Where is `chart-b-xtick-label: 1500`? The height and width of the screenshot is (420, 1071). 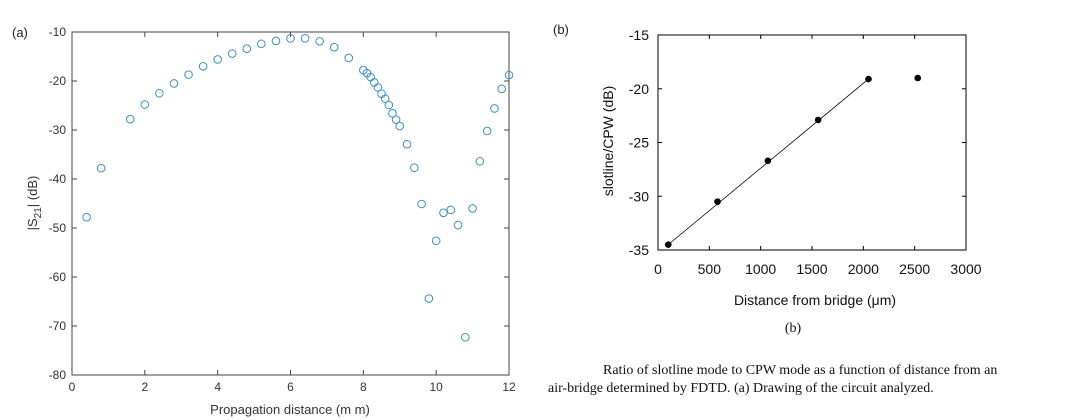
chart-b-xtick-label: 1500 is located at coordinates (811, 269).